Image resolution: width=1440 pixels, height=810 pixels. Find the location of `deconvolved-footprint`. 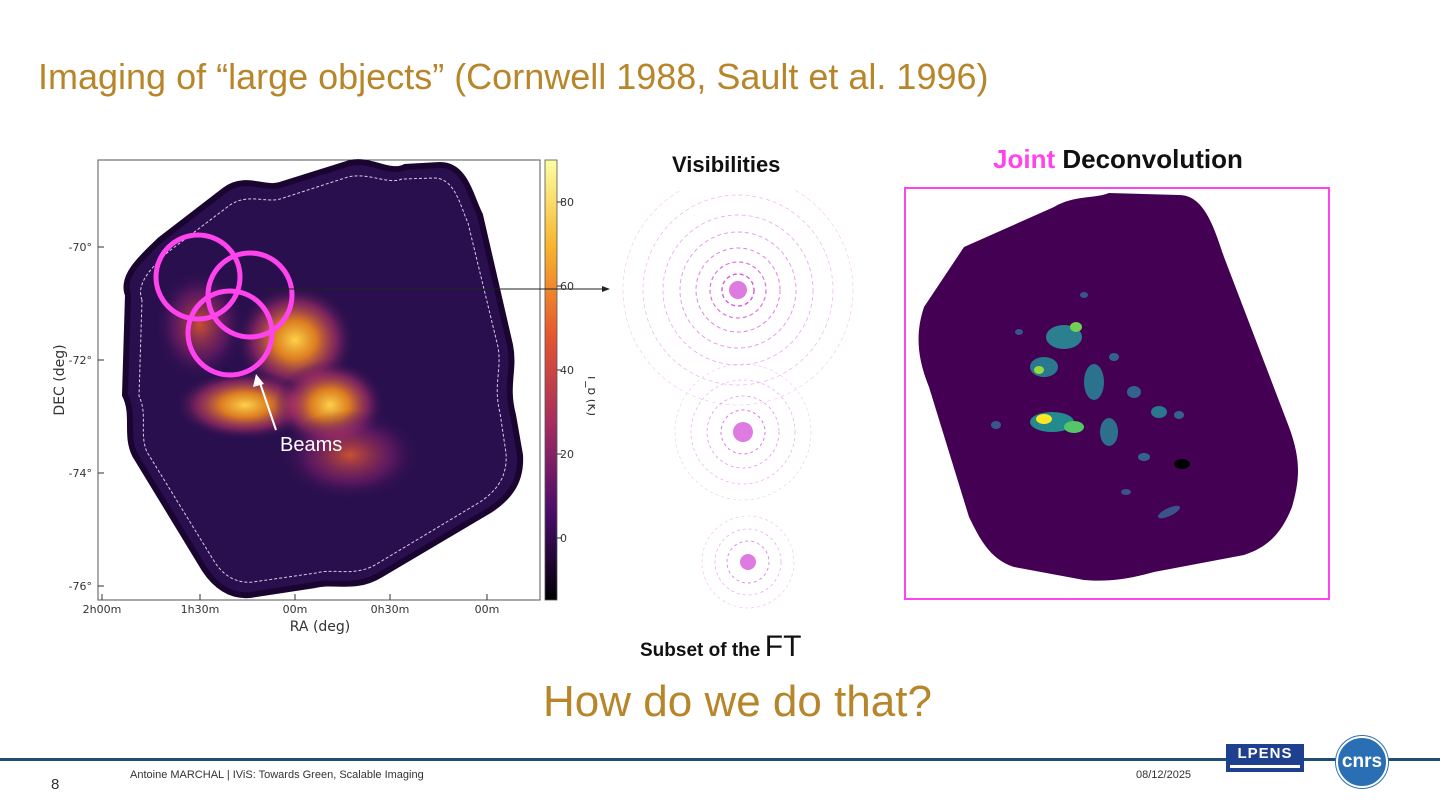

deconvolved-footprint is located at coordinates (1108, 387).